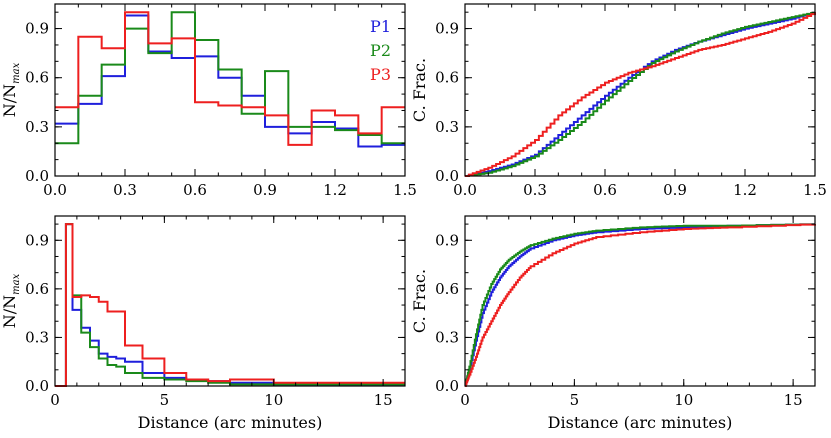  I want to click on series-p1-line, so click(230, 81).